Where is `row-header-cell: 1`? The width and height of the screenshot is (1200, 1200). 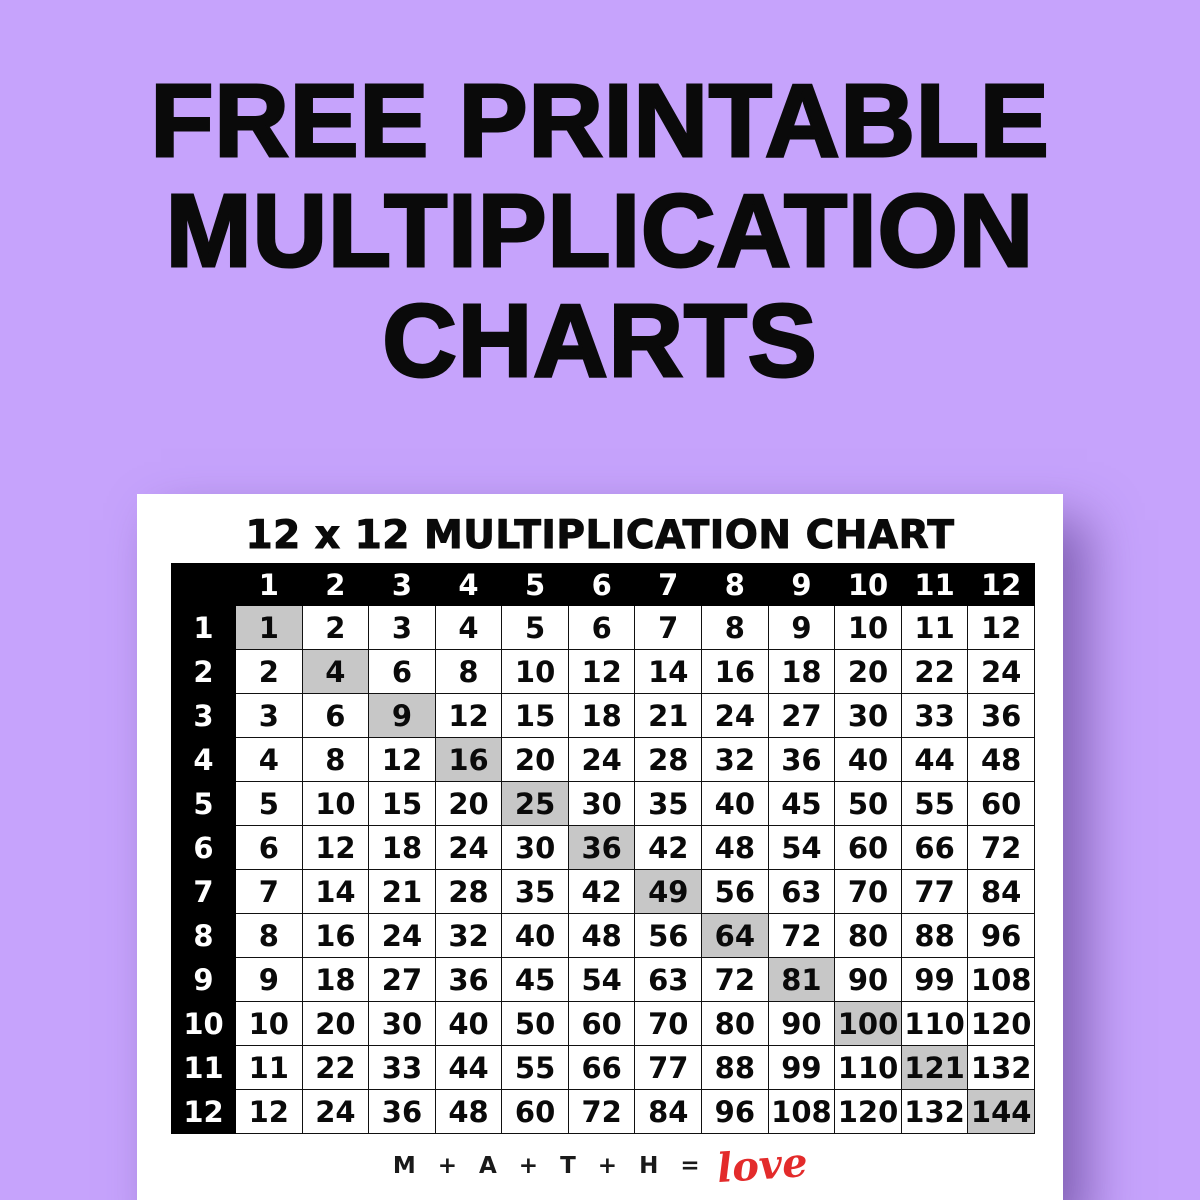 row-header-cell: 1 is located at coordinates (203, 627).